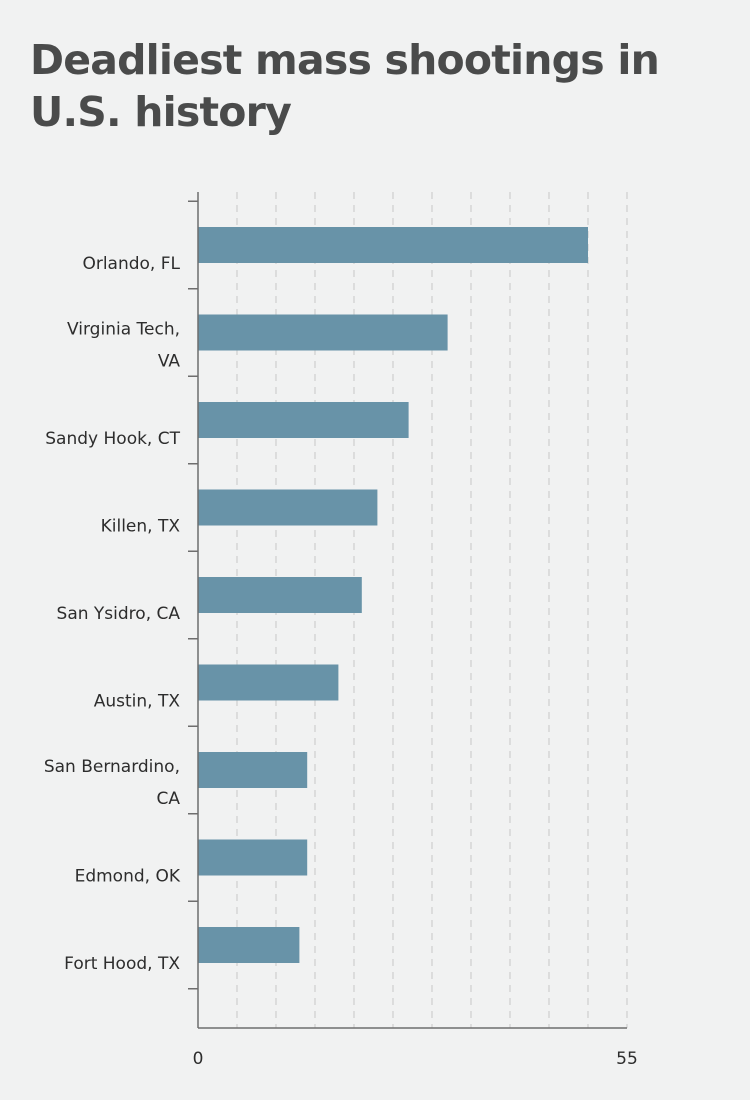 This screenshot has width=750, height=1100. Describe the element at coordinates (169, 362) in the screenshot. I see `category-label: VA` at that location.